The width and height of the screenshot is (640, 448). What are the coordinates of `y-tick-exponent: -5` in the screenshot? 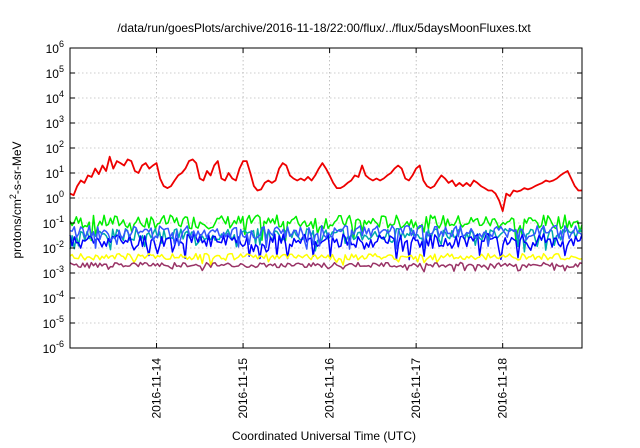 It's located at (60, 319).